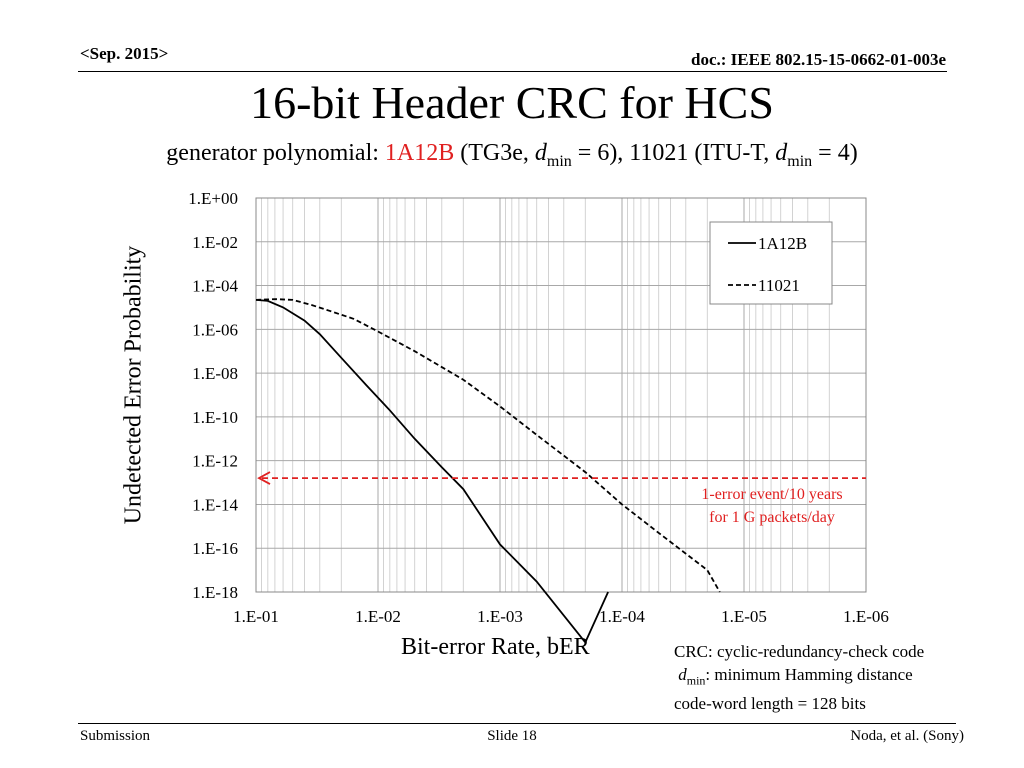 The image size is (1024, 768). I want to click on x-tick-label: 1.E-04, so click(622, 616).